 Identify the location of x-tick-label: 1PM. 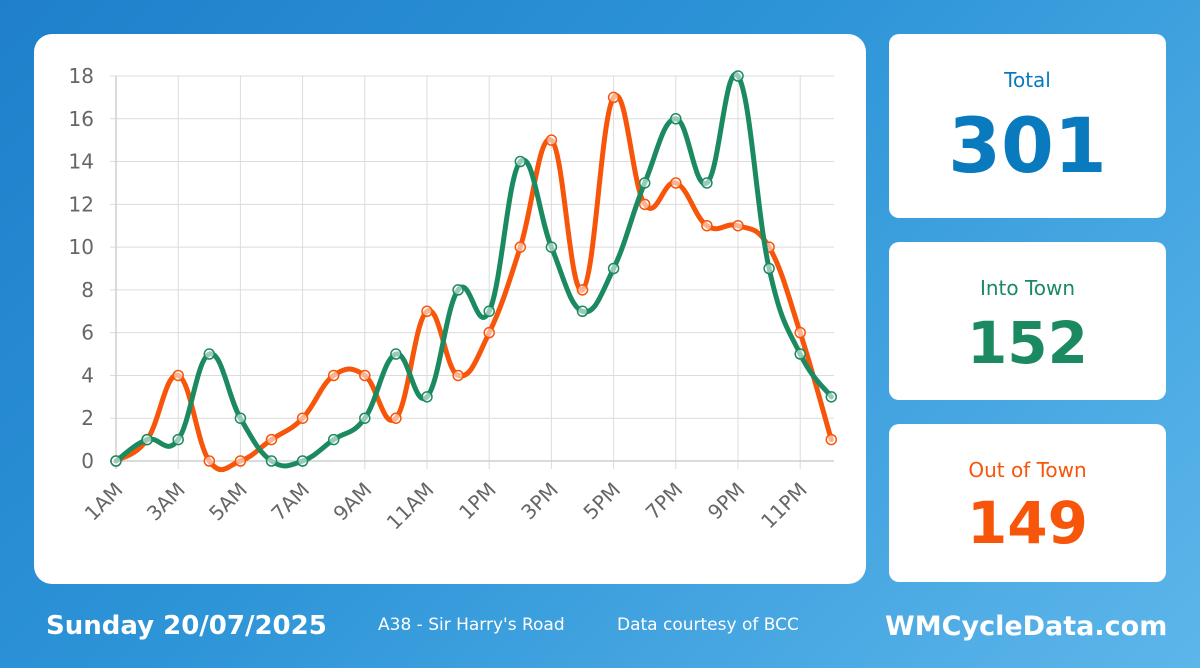
(477, 501).